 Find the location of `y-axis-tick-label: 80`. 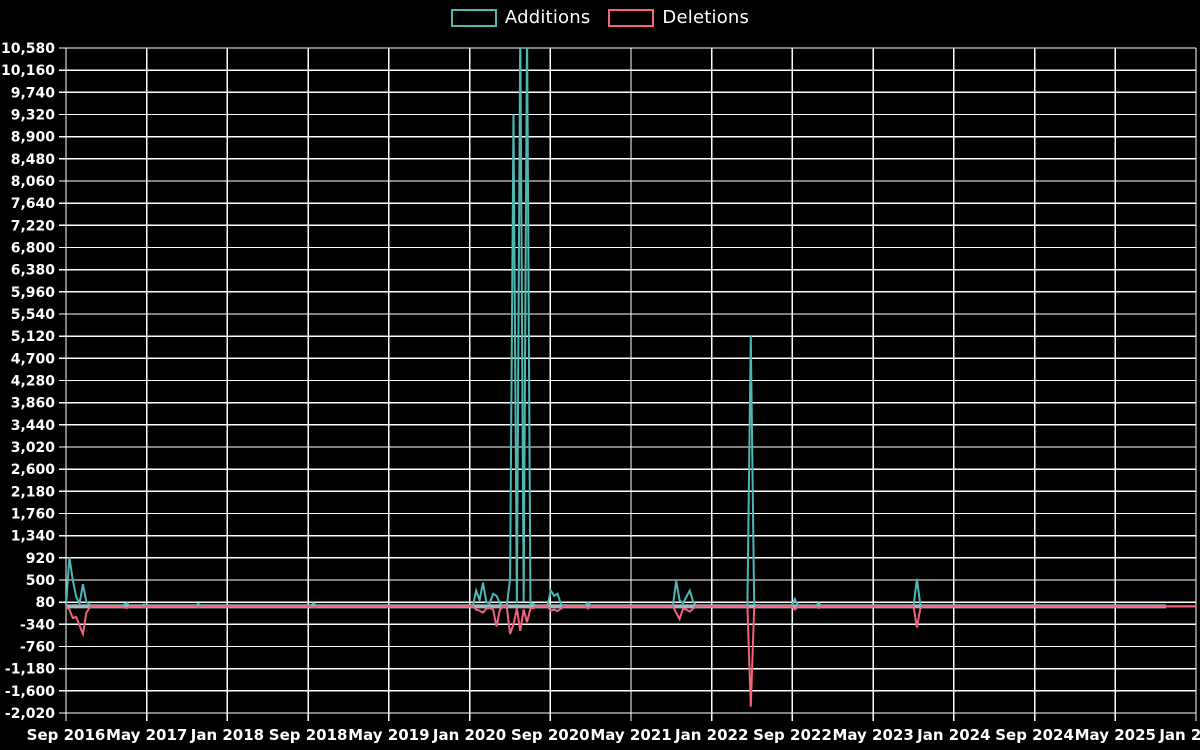

y-axis-tick-label: 80 is located at coordinates (46, 603).